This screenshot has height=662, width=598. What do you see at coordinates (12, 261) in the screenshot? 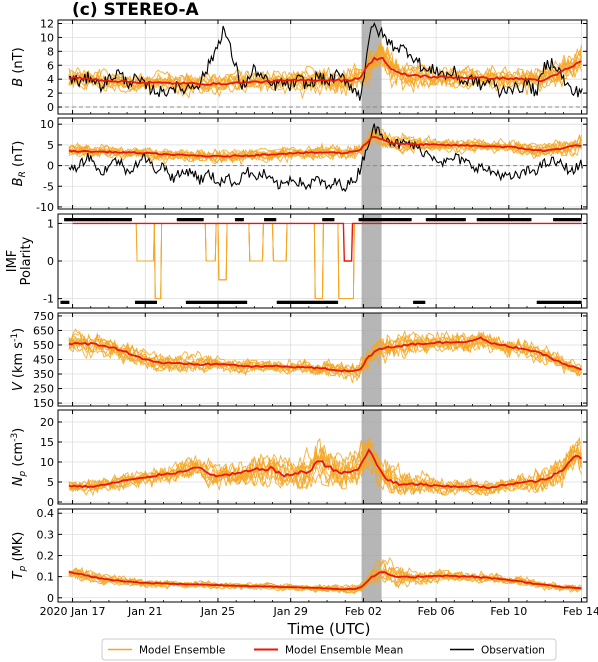
I see `y-axis-label-line: IMF` at bounding box center [12, 261].